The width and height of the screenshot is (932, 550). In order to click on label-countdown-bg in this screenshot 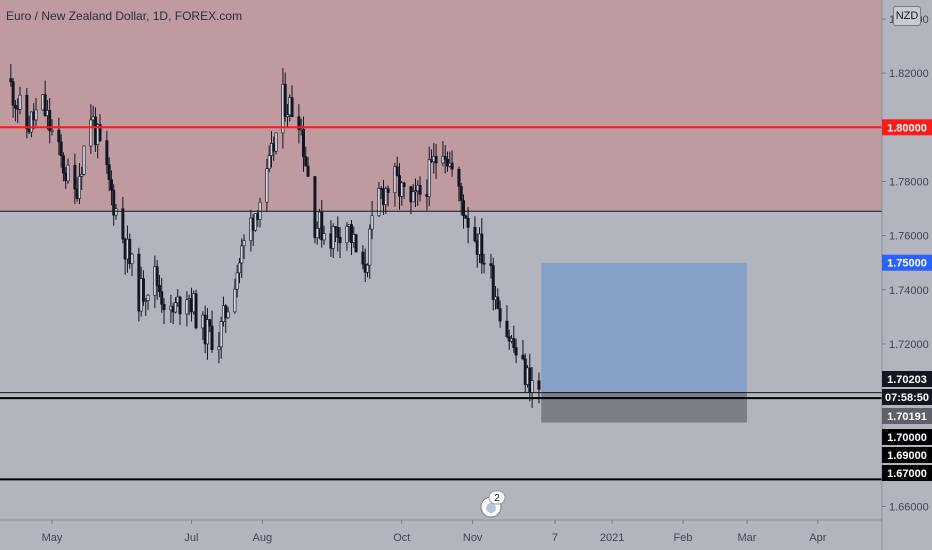, I will do `click(907, 397)`.